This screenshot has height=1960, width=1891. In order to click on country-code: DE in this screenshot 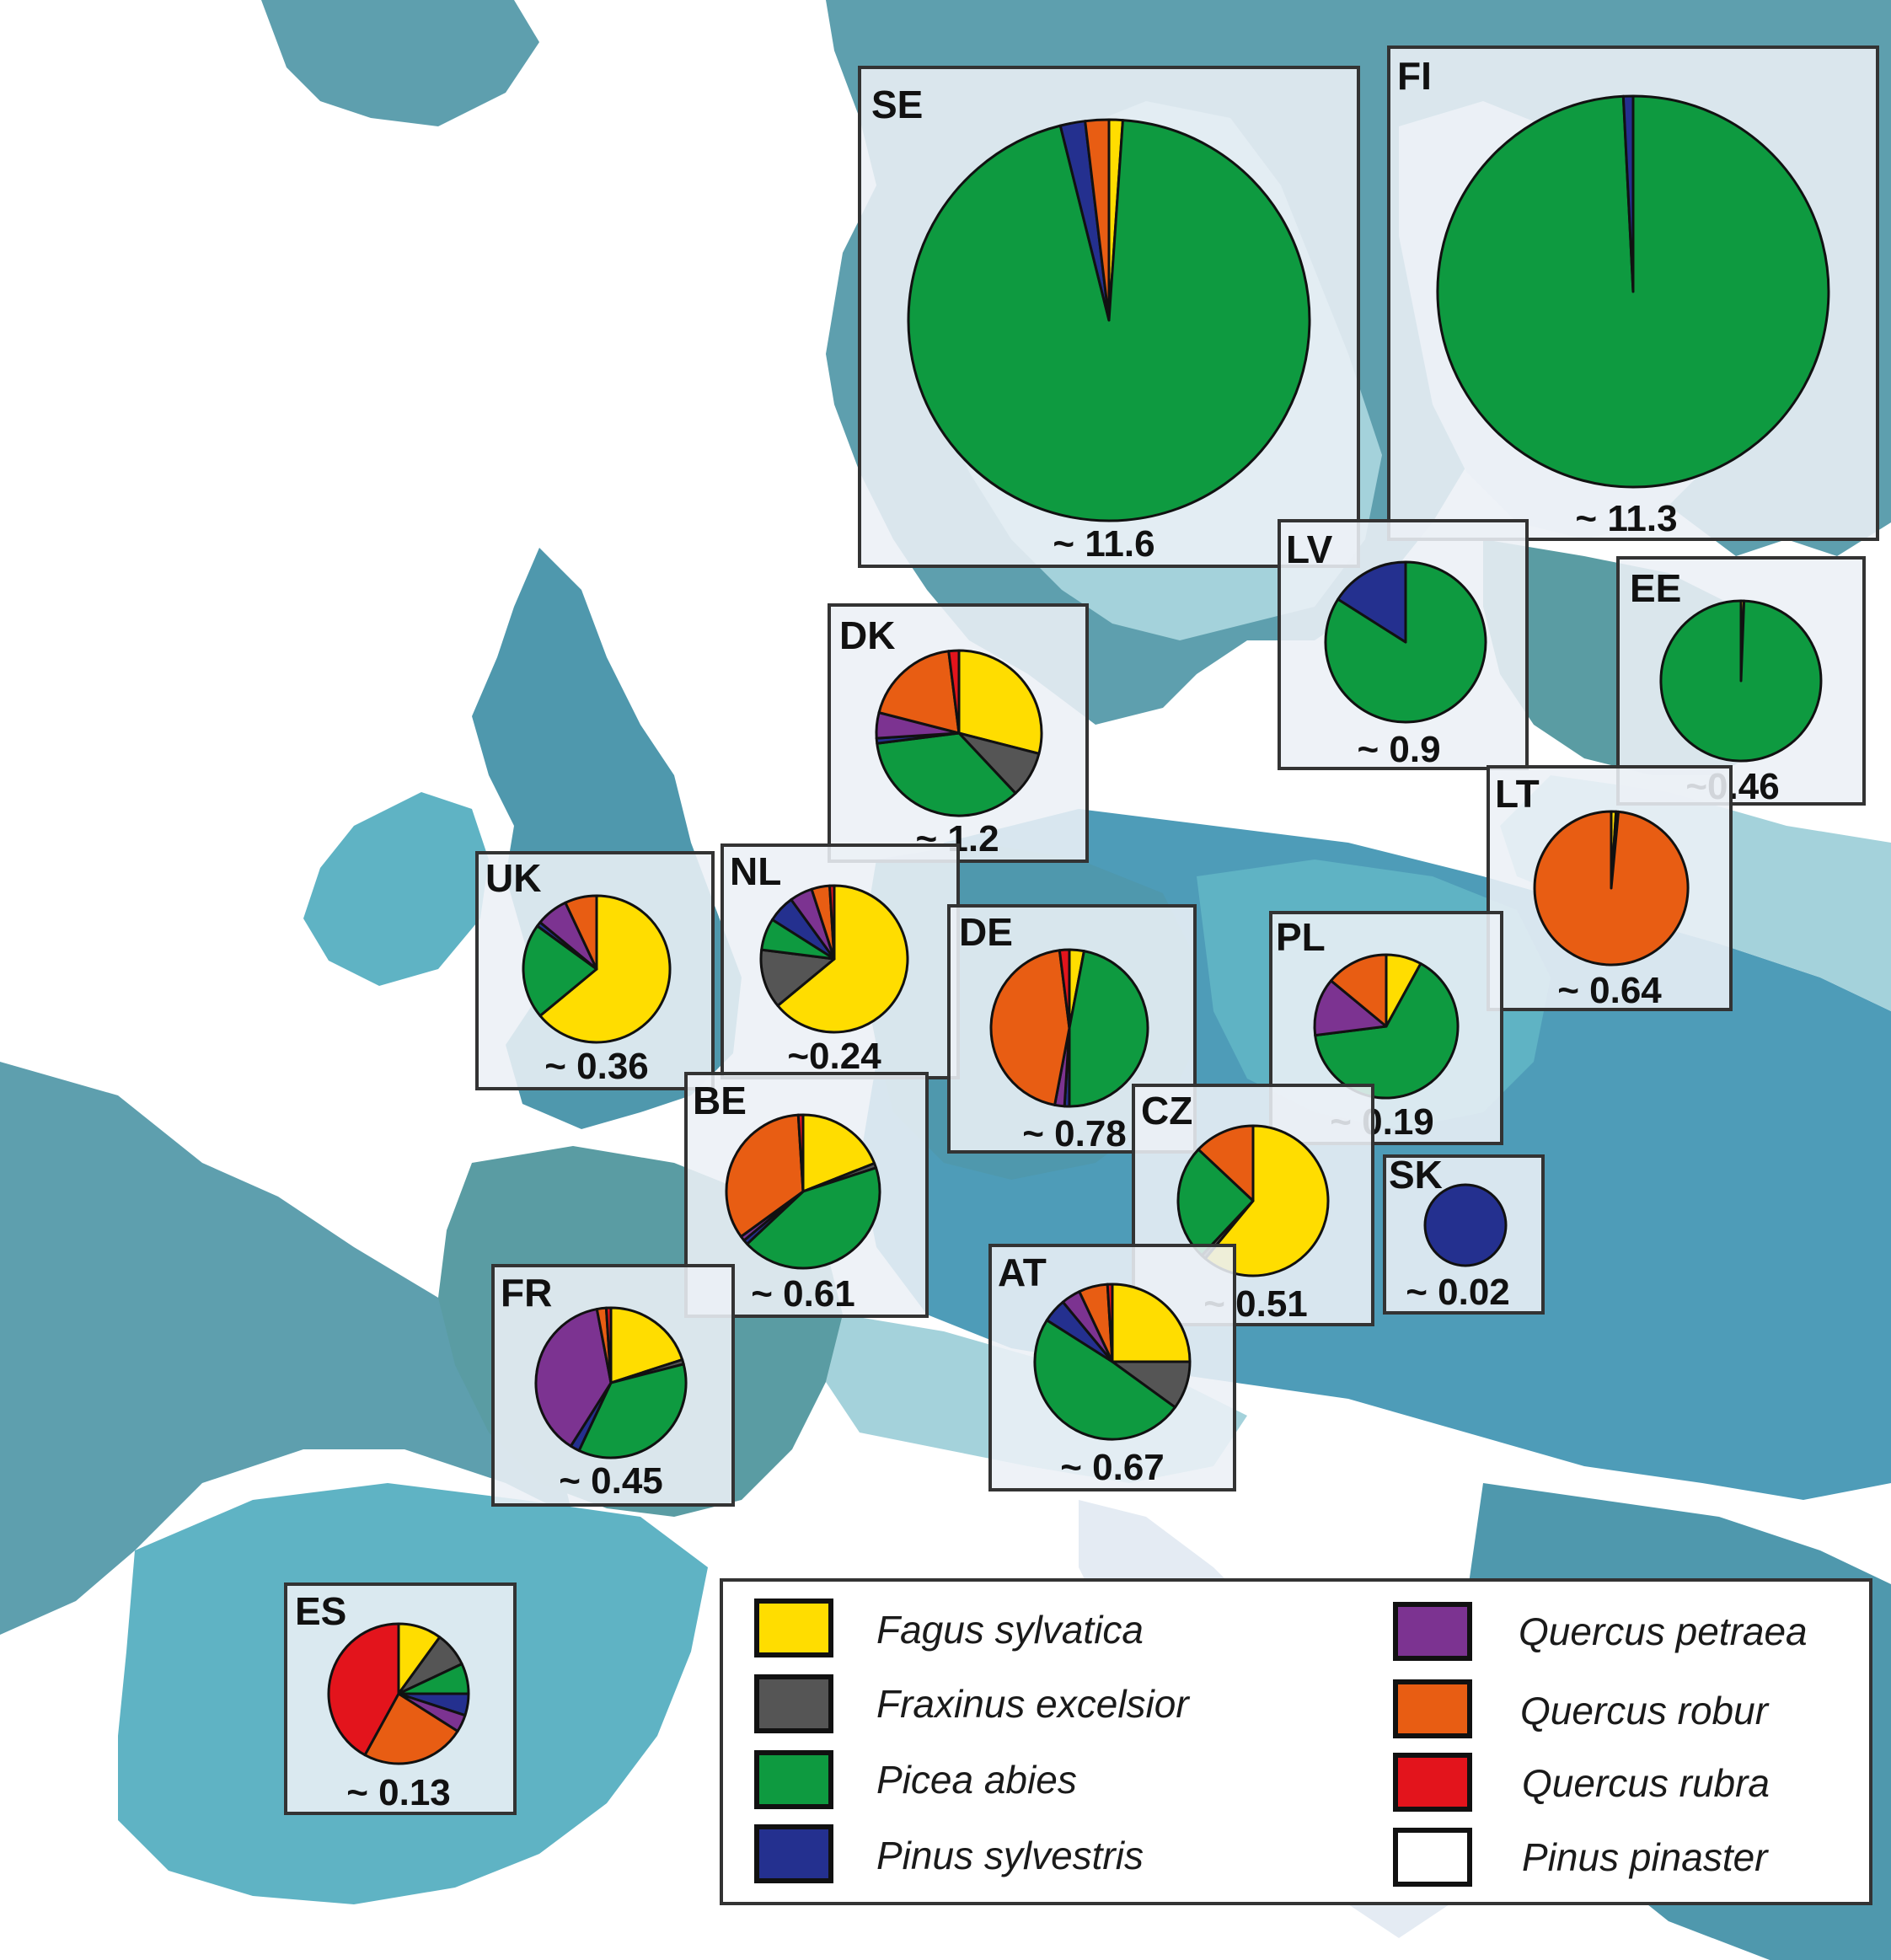, I will do `click(986, 932)`.